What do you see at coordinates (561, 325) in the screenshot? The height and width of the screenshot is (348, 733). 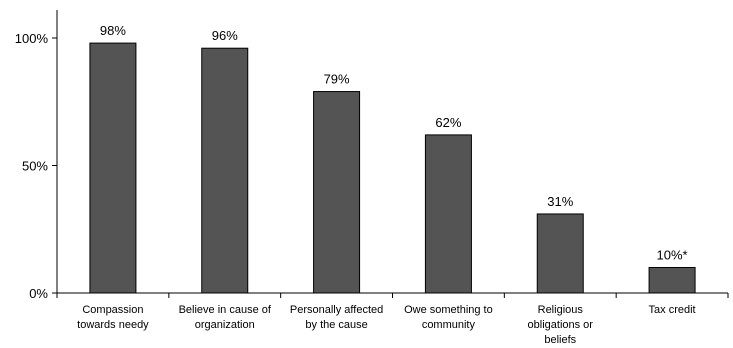 I see `category-label: obligations or` at bounding box center [561, 325].